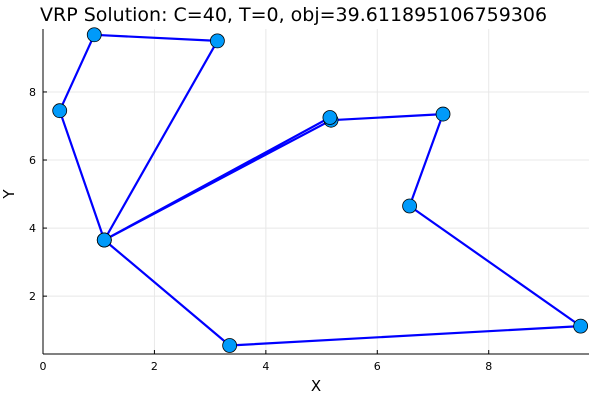 The height and width of the screenshot is (400, 600). Describe the element at coordinates (32, 92) in the screenshot. I see `y-tick-label: 8` at that location.